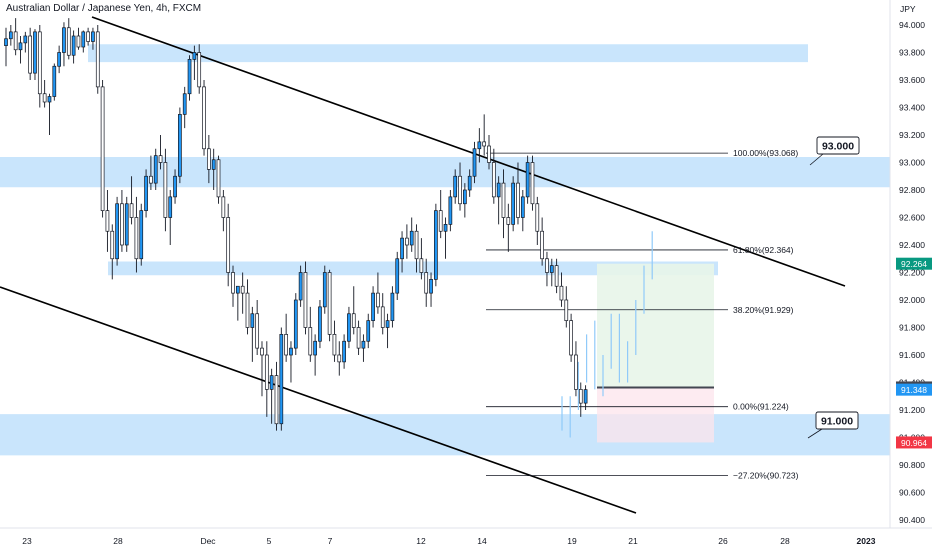 Image resolution: width=932 pixels, height=555 pixels. I want to click on fib-level-label: 0.00%(91.224), so click(761, 407).